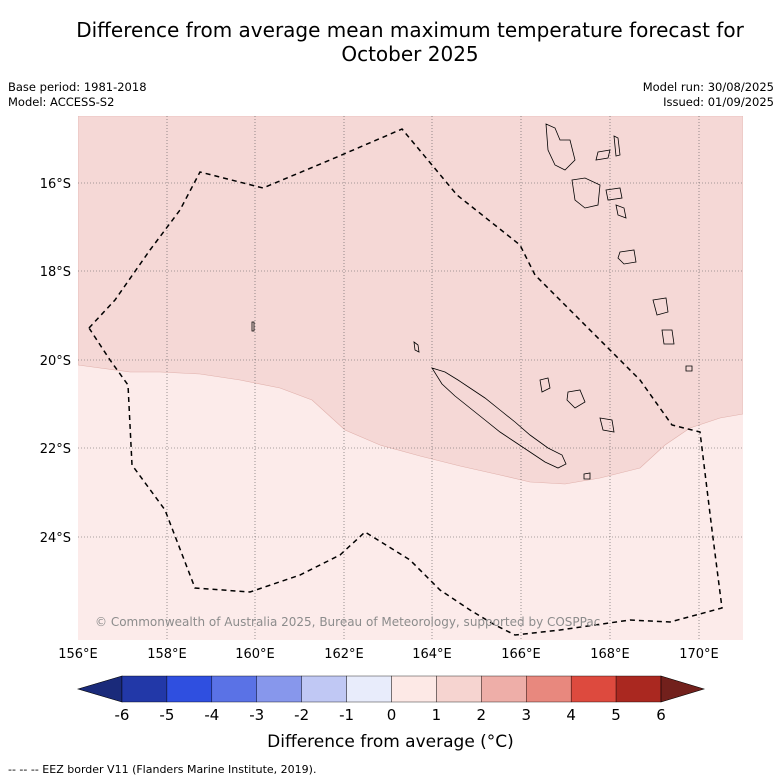 The image size is (781, 781). Describe the element at coordinates (577, 428) in the screenshot. I see `loyalty-islands` at that location.